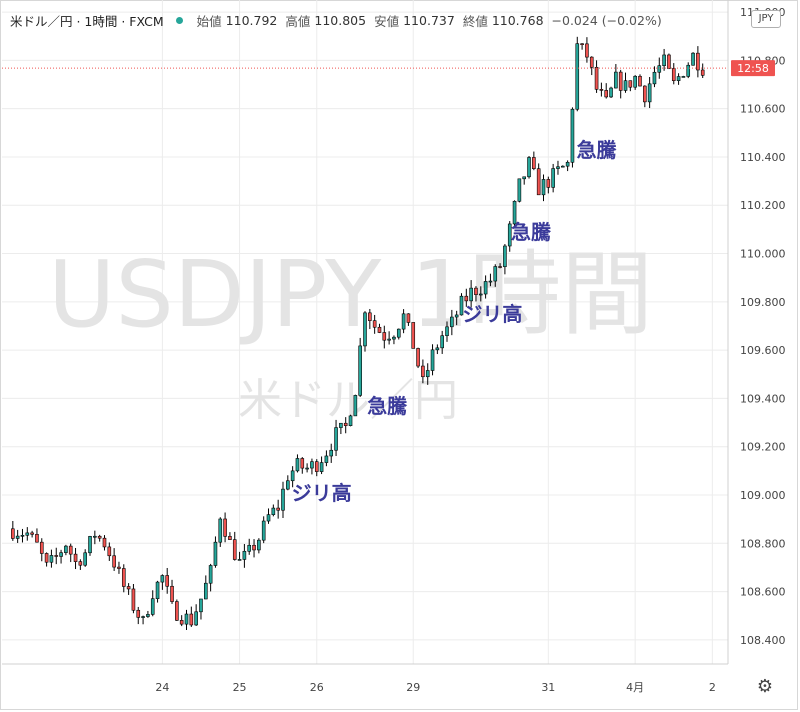  Describe the element at coordinates (763, 205) in the screenshot. I see `y-tick-label: 110.200` at that location.